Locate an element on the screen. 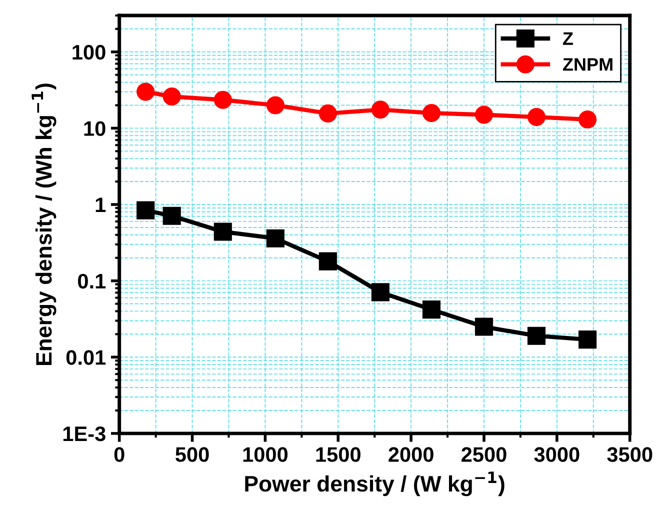  y-tick-label: 100 is located at coordinates (89, 52).